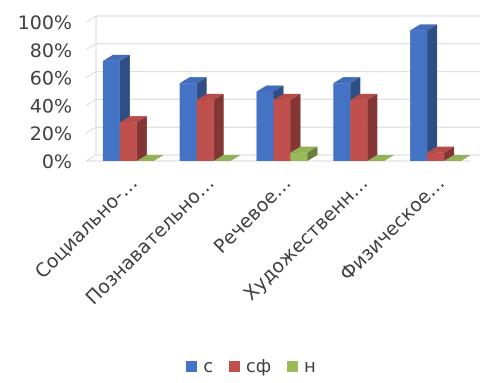  I want to click on bar-top-н-4, so click(458, 158).